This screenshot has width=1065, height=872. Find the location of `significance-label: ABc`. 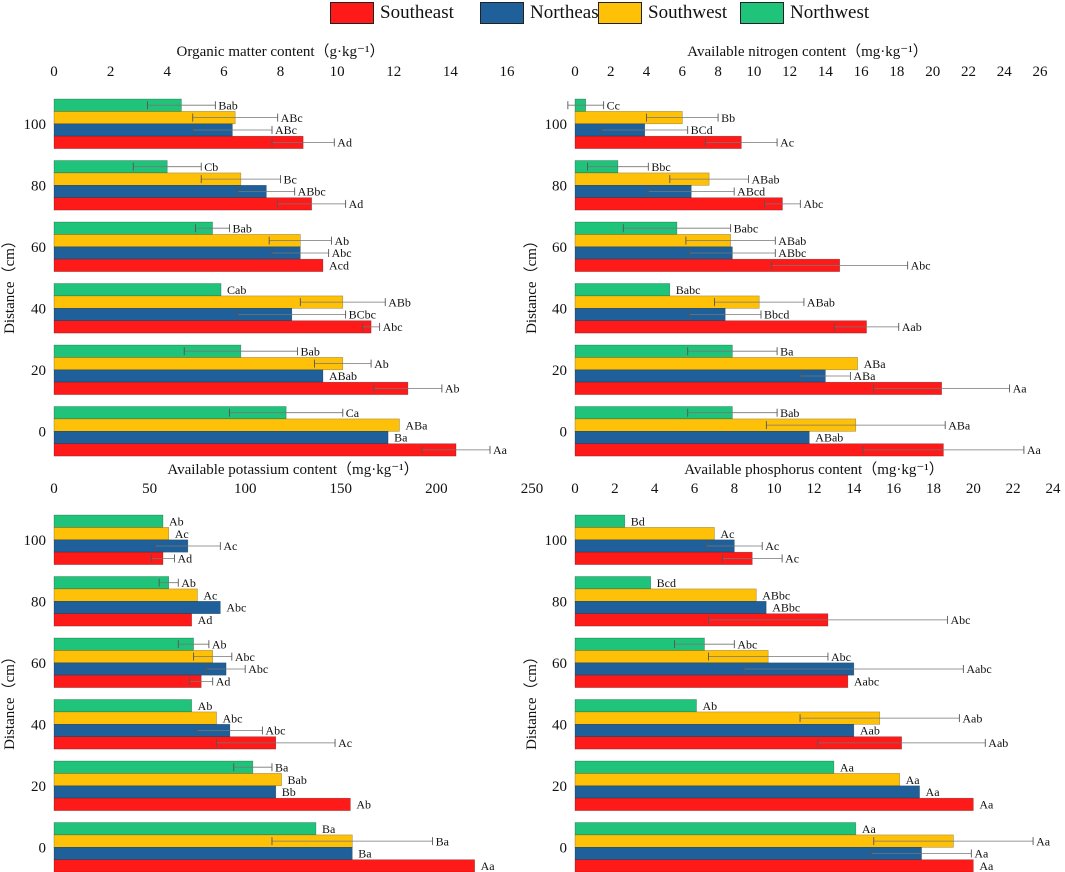

significance-label: ABc is located at coordinates (286, 130).